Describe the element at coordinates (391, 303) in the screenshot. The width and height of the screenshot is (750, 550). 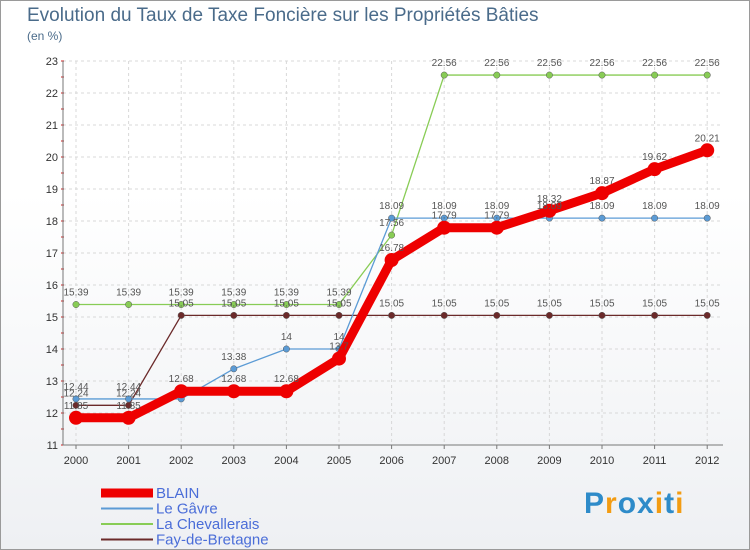
I see `data-label-fay-de-bretagne-2006: 15.05` at that location.